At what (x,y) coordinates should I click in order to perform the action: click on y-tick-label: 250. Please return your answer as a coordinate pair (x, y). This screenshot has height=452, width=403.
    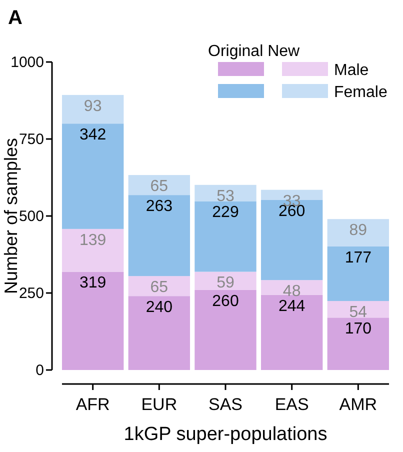
    Looking at the image, I should click on (31, 293).